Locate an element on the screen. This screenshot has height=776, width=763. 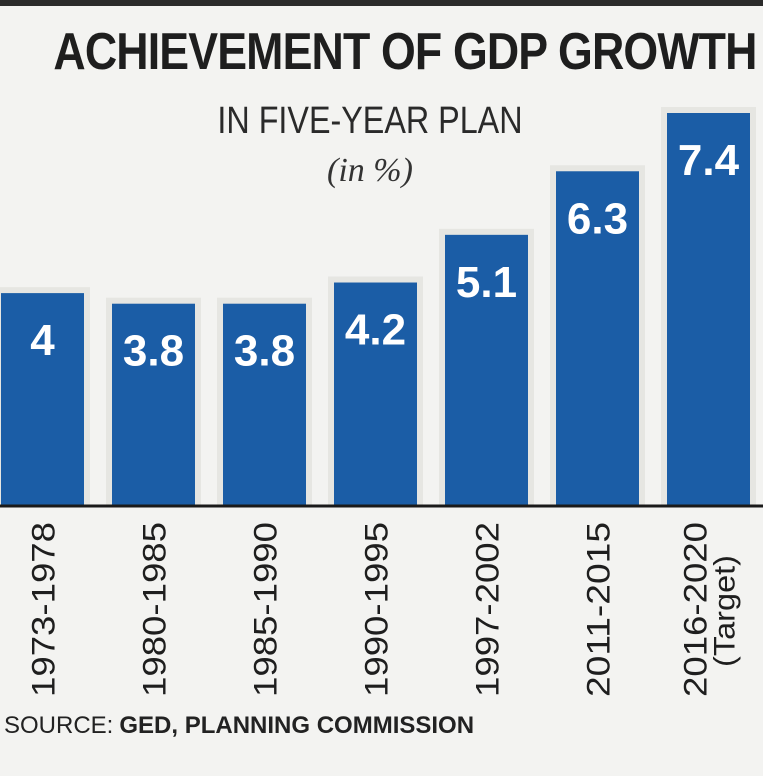
category-label-group: 2011-2015 is located at coordinates (599, 609).